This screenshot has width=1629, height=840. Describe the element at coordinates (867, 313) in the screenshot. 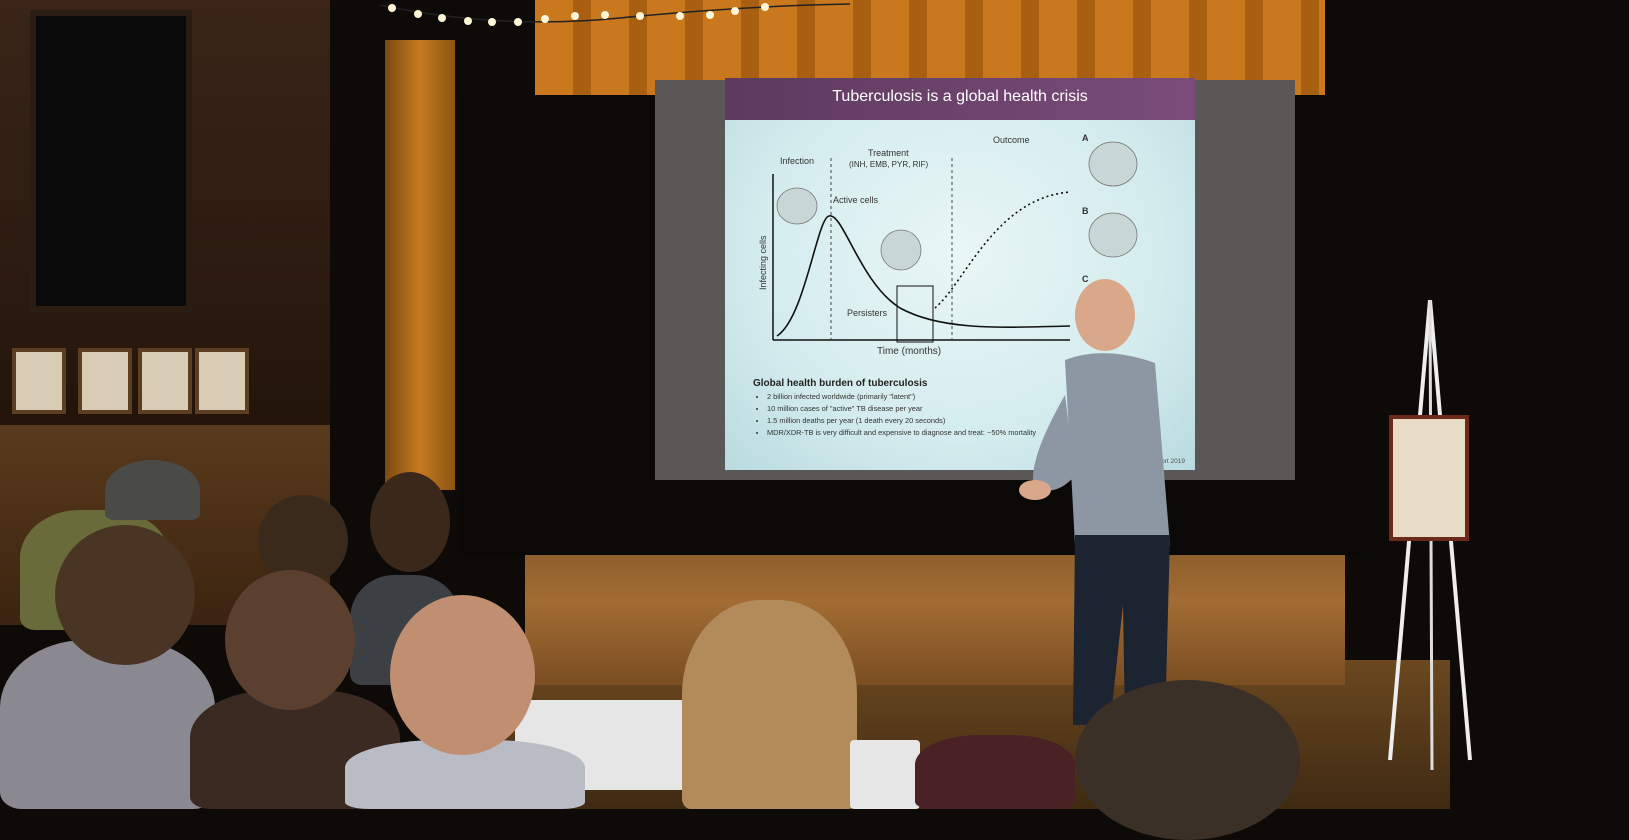

I see `persisters-label: Persisters` at that location.